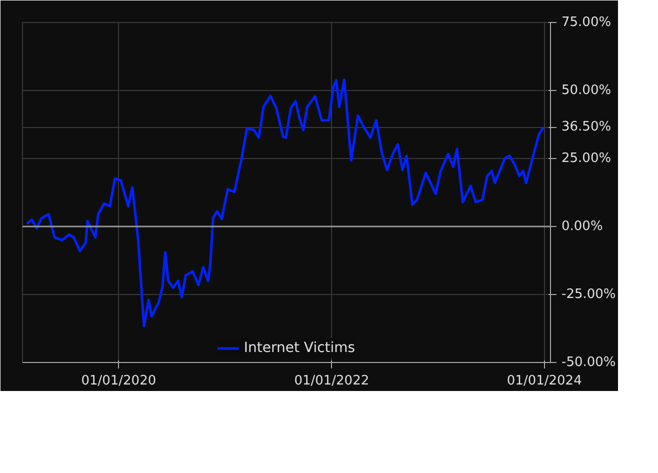  I want to click on y-tick-label: 36.50%, so click(587, 127).